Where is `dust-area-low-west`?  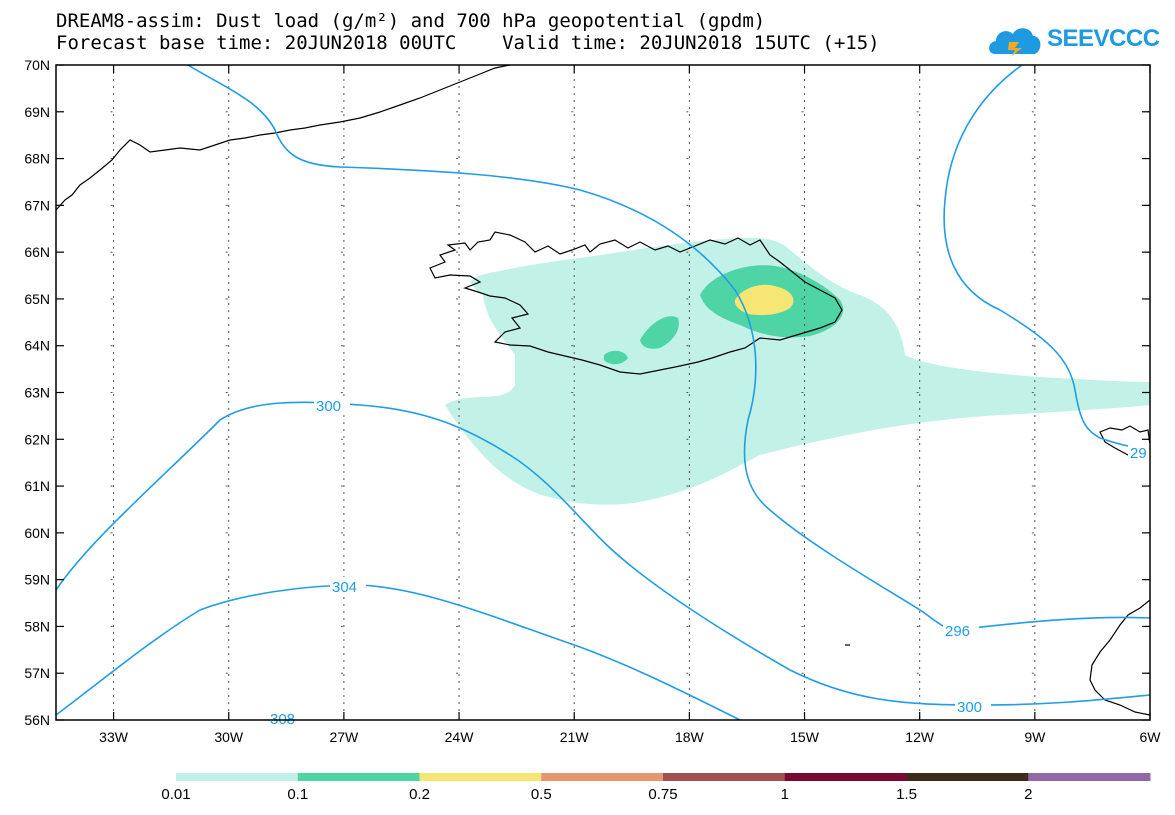
dust-area-low-west is located at coordinates (497, 283).